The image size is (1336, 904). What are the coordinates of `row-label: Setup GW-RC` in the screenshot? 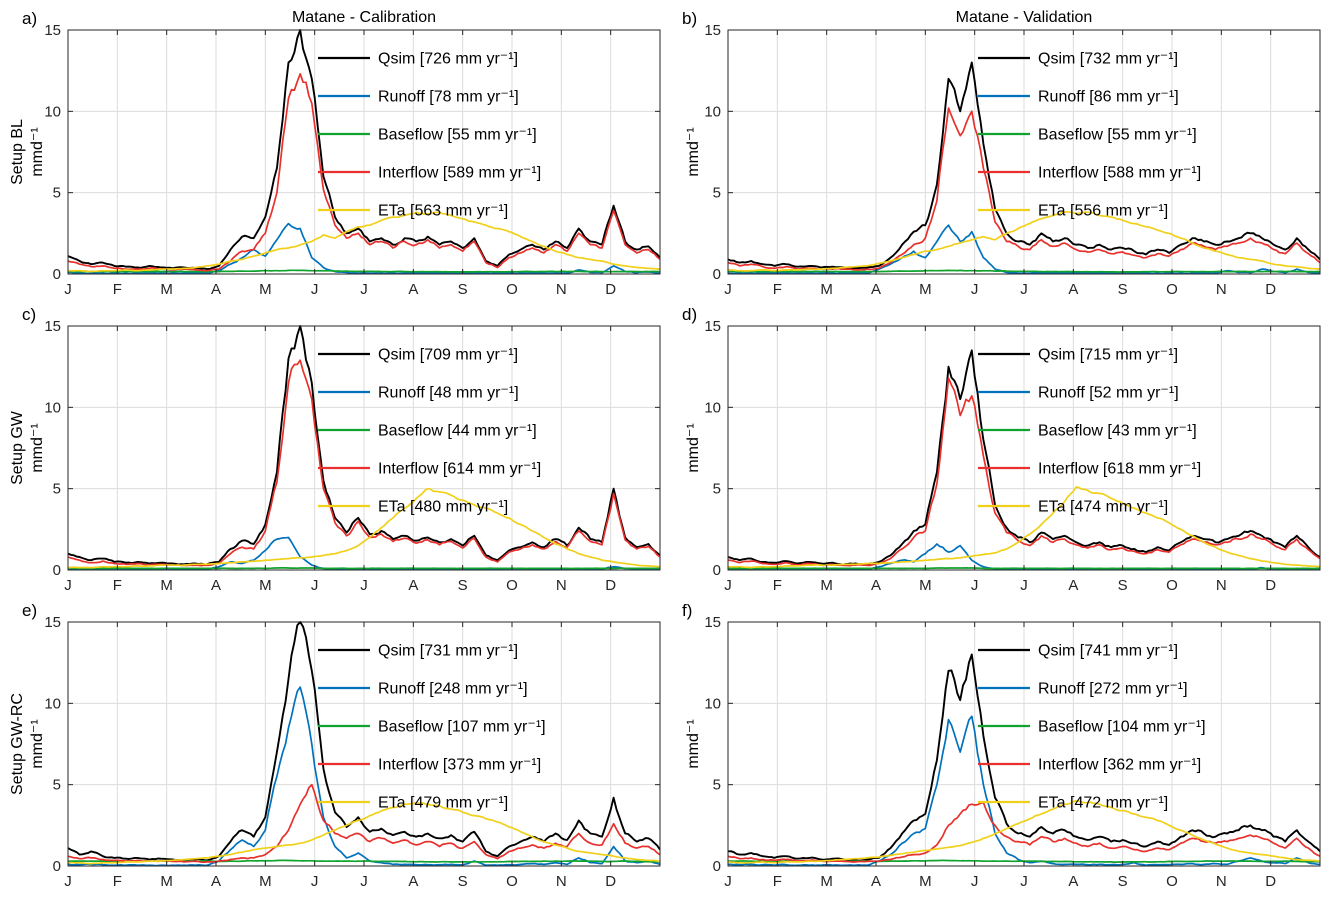 It's located at (17, 744).